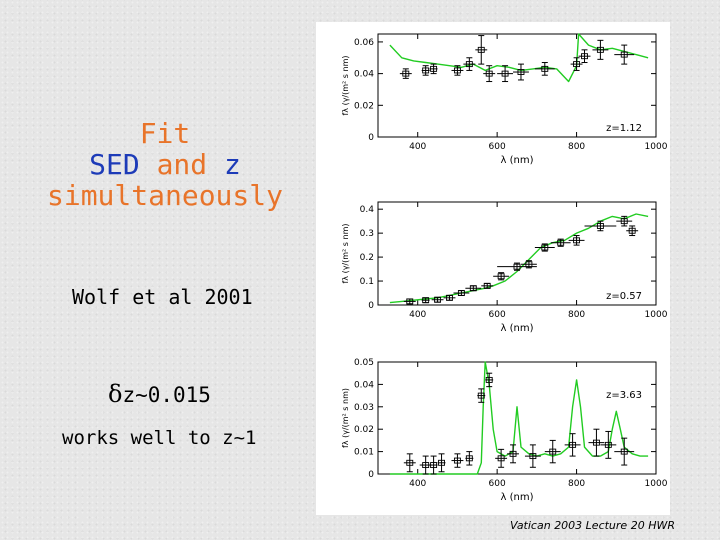 The width and height of the screenshot is (720, 540). What do you see at coordinates (364, 43) in the screenshot?
I see `y-tick-label: 0.06` at bounding box center [364, 43].